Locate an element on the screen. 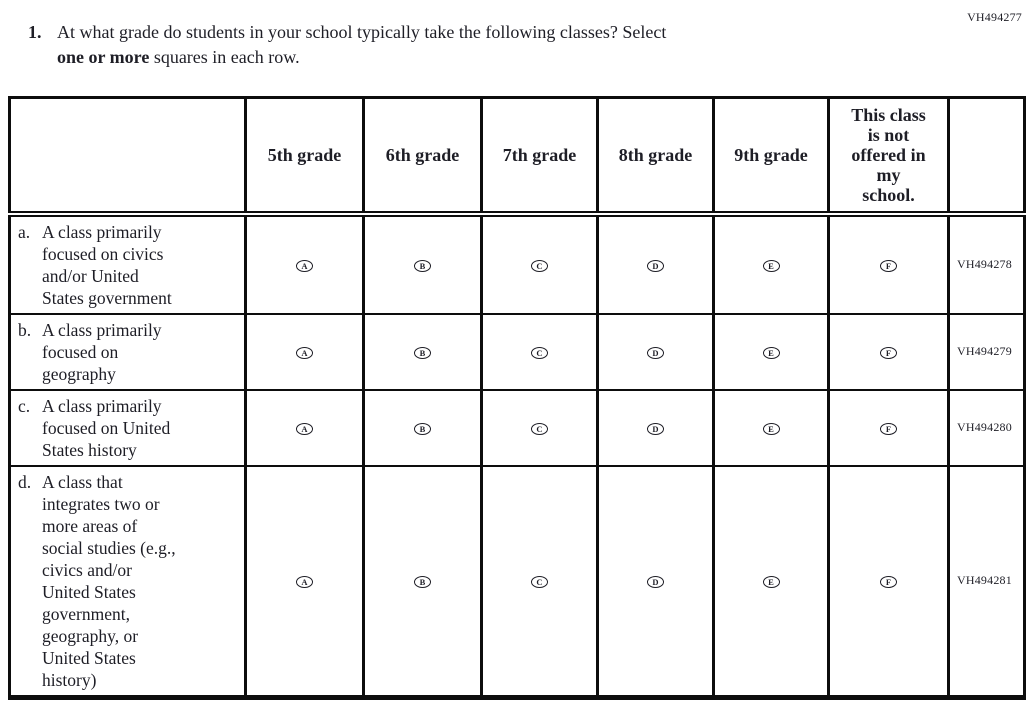 This screenshot has width=1031, height=717. col-header-5th-grade: 5th grade is located at coordinates (304, 156).